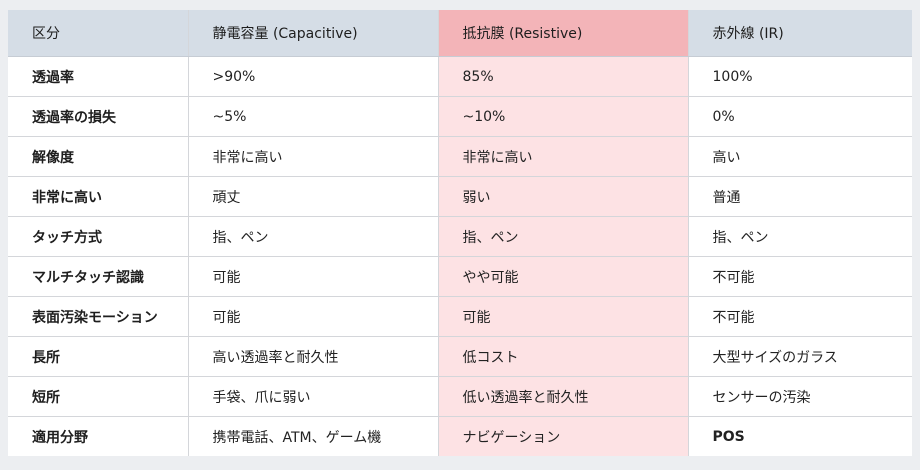 This screenshot has height=470, width=920. What do you see at coordinates (313, 156) in the screenshot?
I see `cell-capacitive: 非常に高い` at bounding box center [313, 156].